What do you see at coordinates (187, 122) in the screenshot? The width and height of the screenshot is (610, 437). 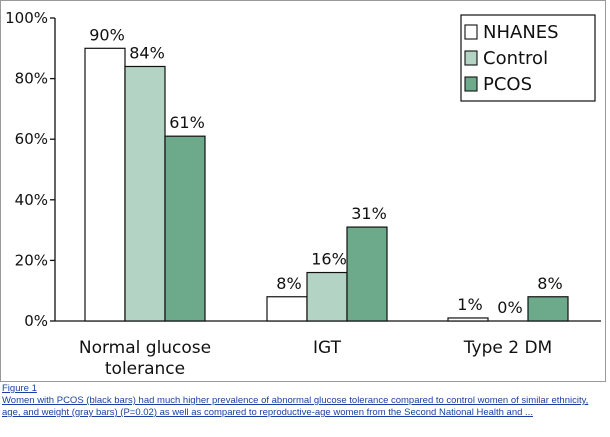 I see `data-label: 61%` at bounding box center [187, 122].